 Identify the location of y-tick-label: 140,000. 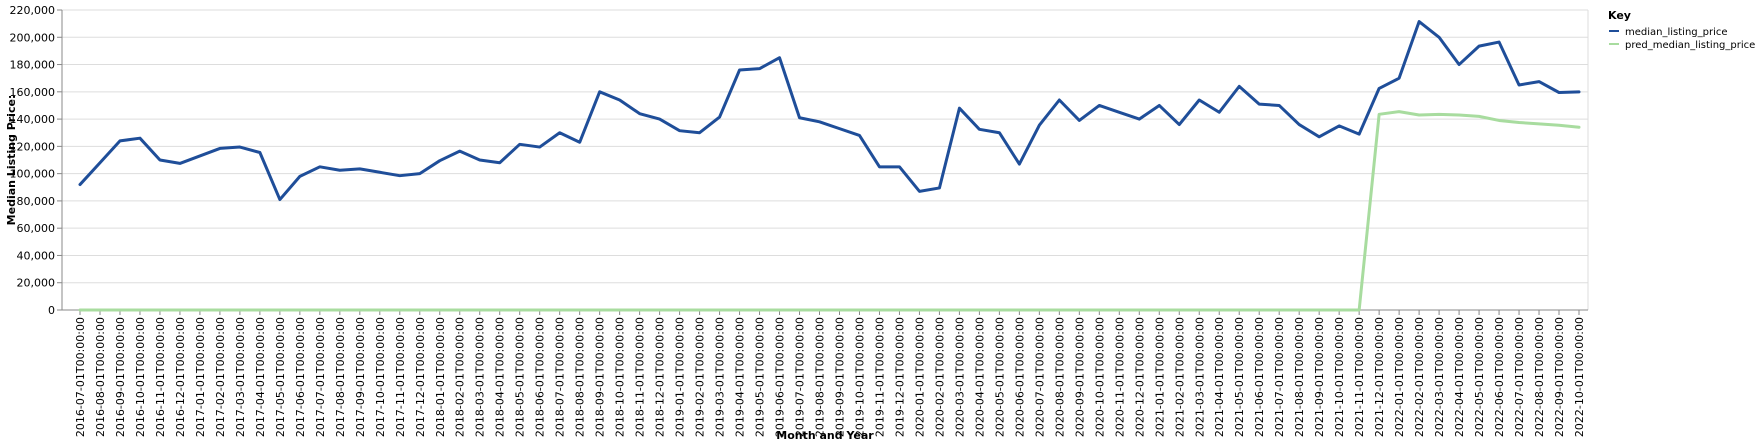
(33, 119).